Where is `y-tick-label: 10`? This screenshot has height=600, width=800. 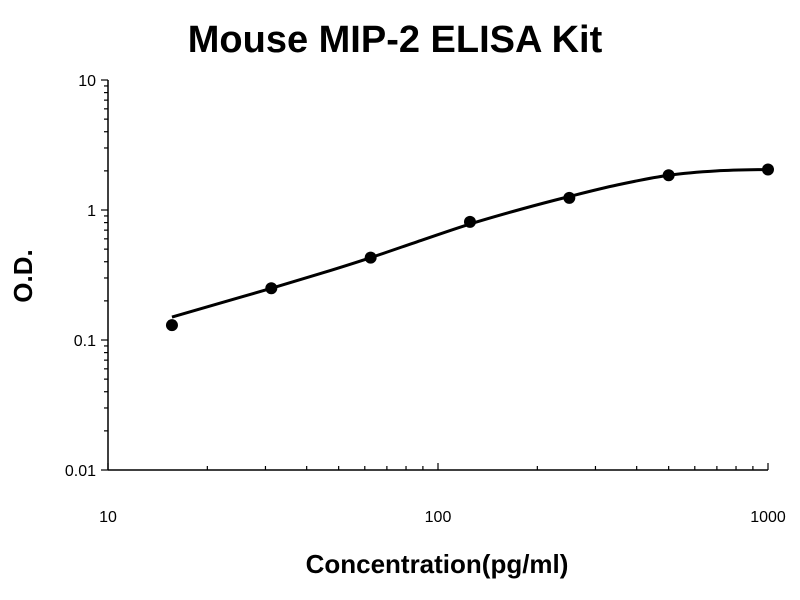
y-tick-label: 10 is located at coordinates (87, 81).